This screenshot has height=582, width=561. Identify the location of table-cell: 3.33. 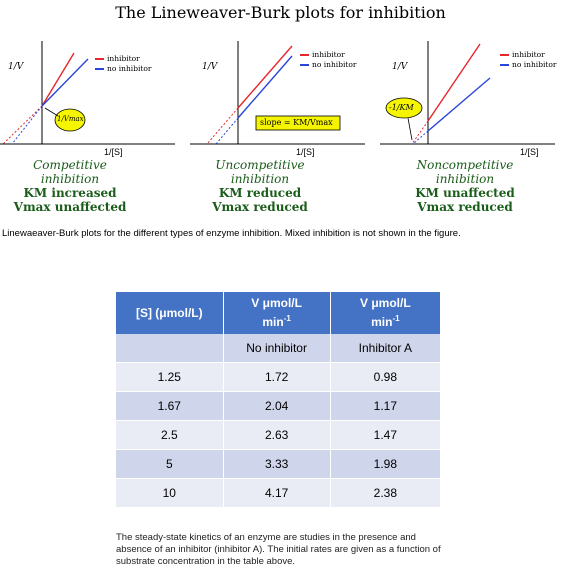
(277, 464).